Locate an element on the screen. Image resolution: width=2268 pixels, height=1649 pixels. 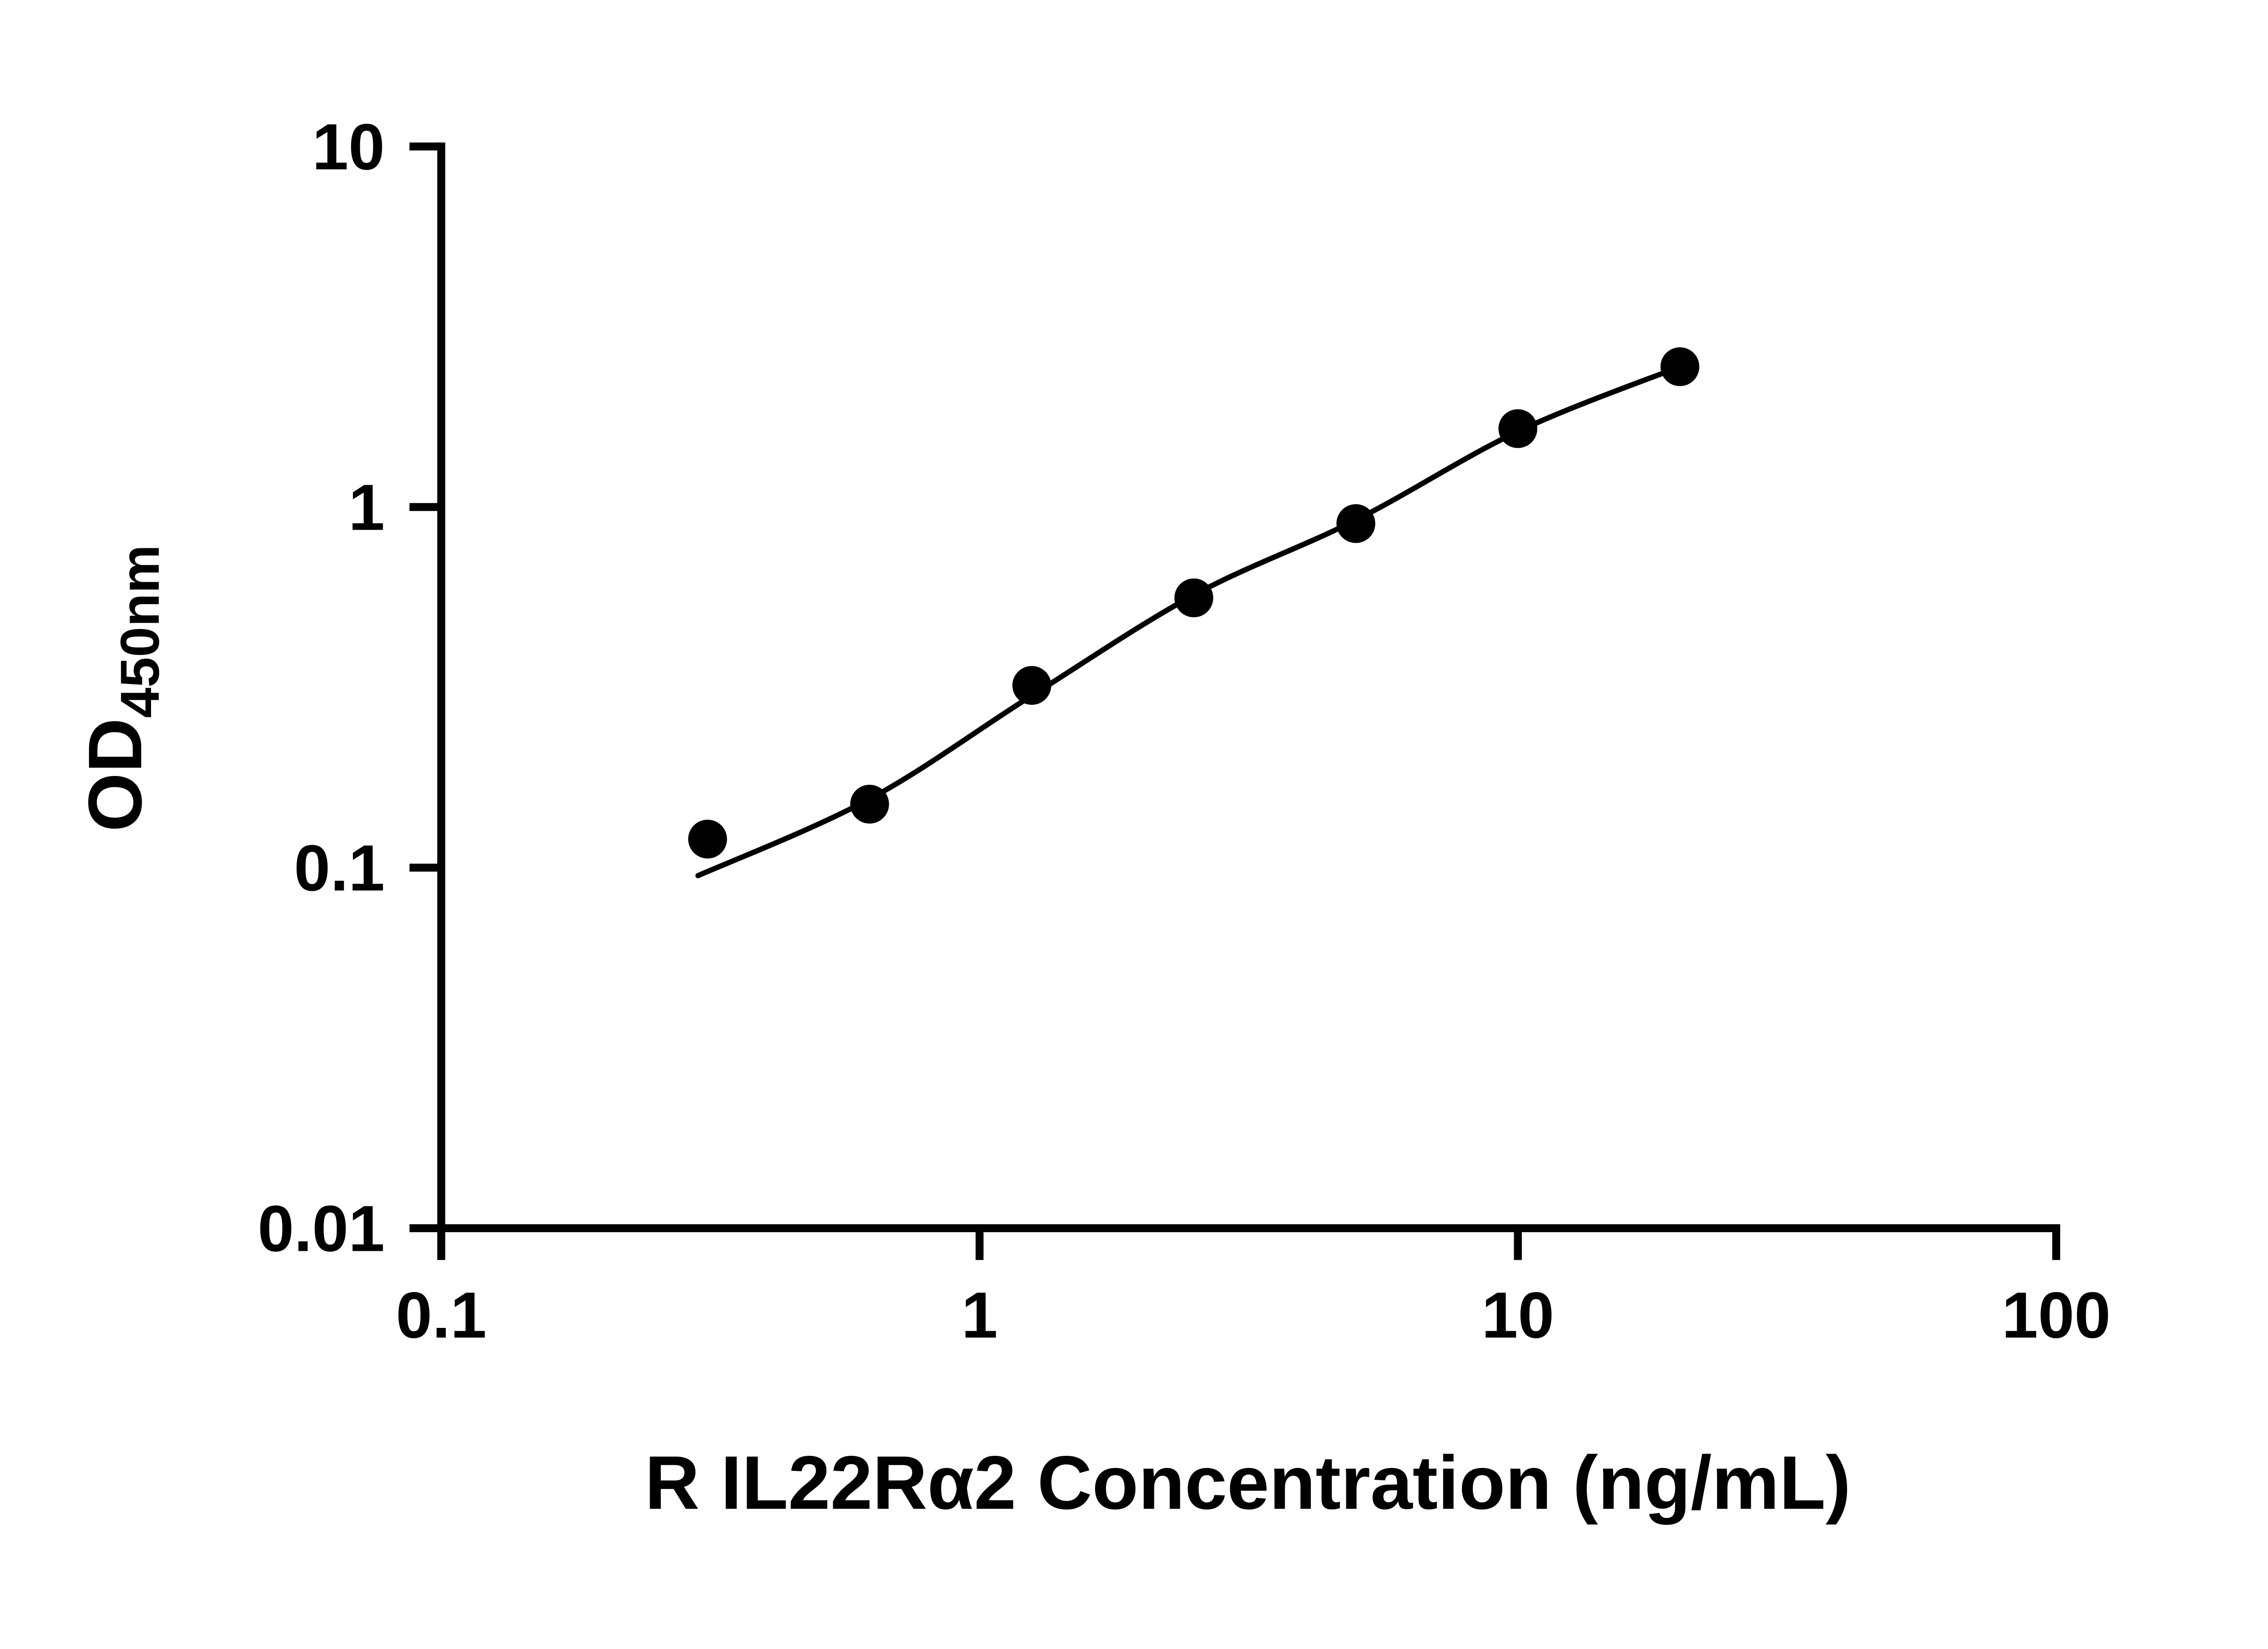
x-axis-title: R IL22Rα2 Concentration (ng/mL) is located at coordinates (1248, 1483).